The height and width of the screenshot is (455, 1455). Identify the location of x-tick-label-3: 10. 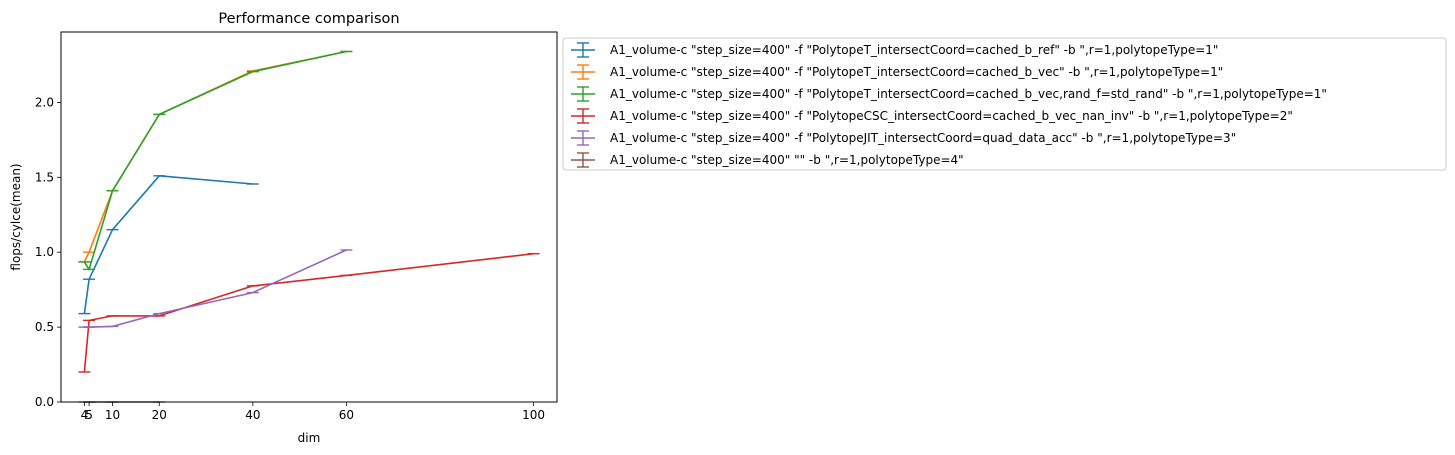
(112, 415).